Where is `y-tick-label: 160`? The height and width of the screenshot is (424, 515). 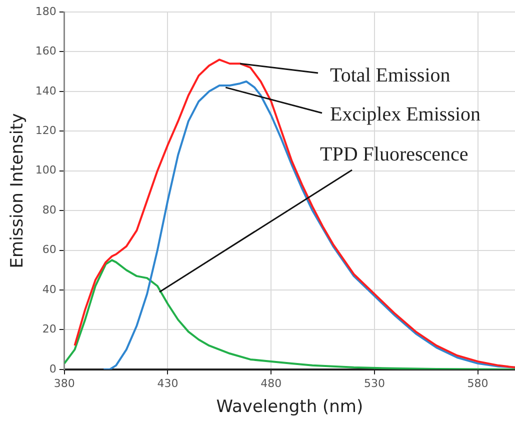 y-tick-label: 160 is located at coordinates (45, 51).